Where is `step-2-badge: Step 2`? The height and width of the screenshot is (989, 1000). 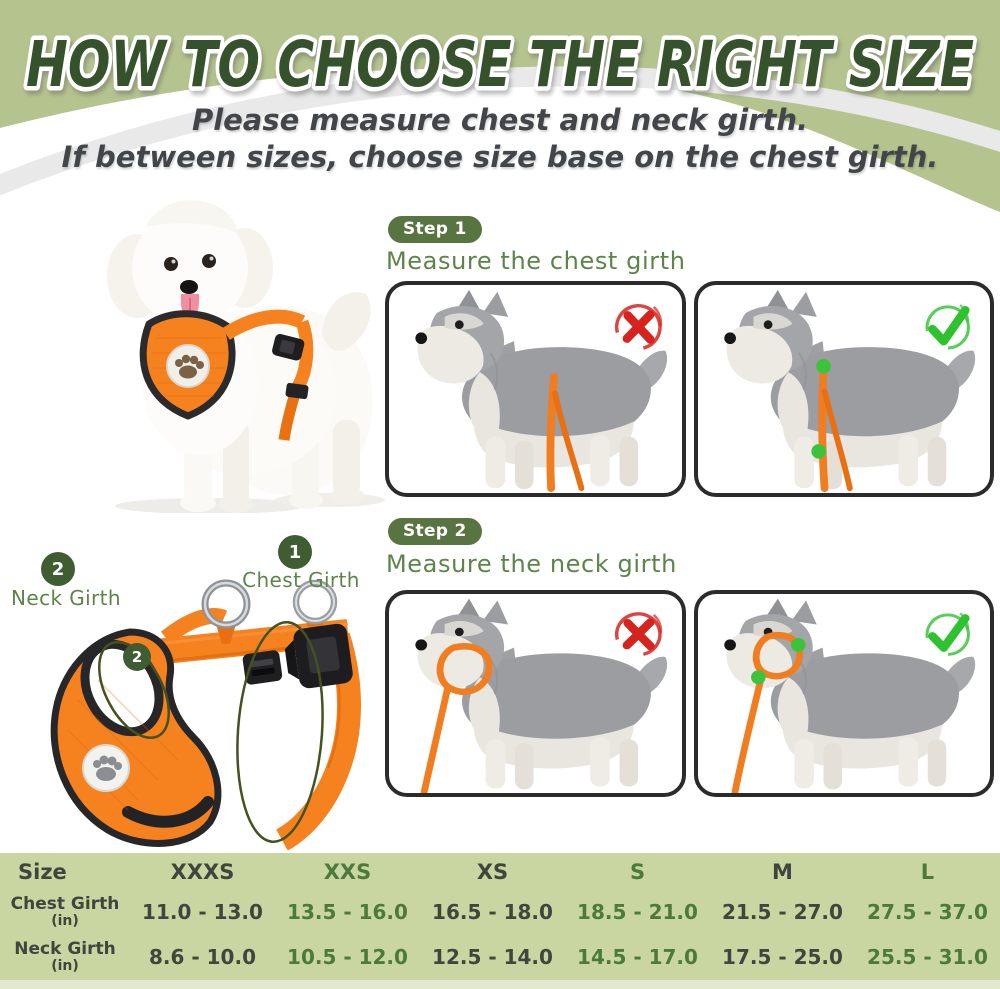
step-2-badge: Step 2 is located at coordinates (435, 531).